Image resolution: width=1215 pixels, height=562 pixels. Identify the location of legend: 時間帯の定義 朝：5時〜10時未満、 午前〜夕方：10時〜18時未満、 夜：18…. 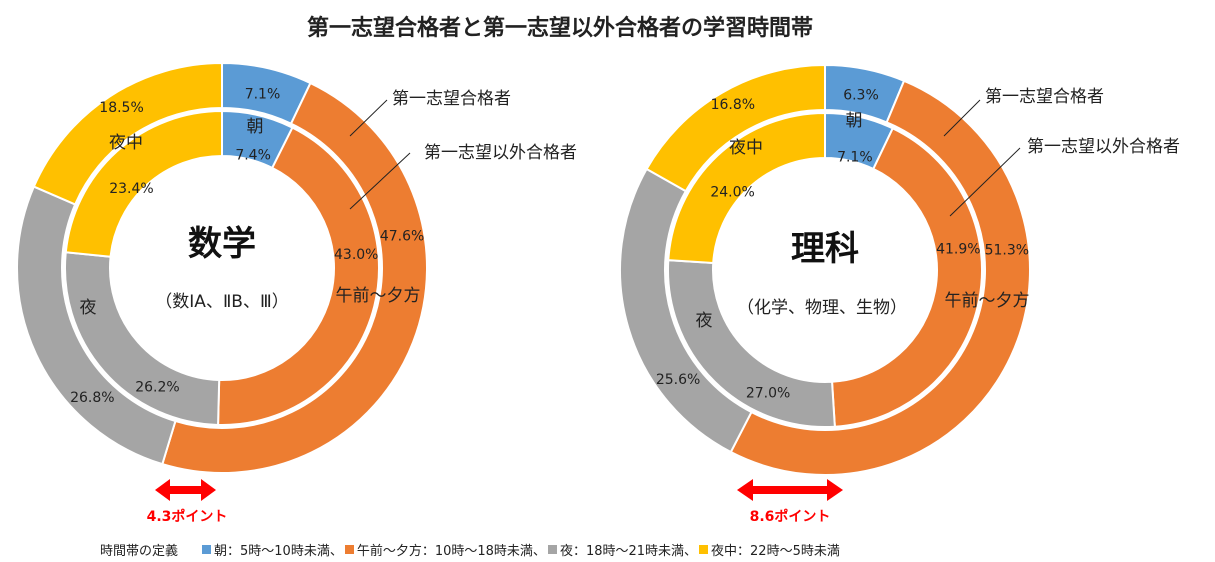
(470, 549).